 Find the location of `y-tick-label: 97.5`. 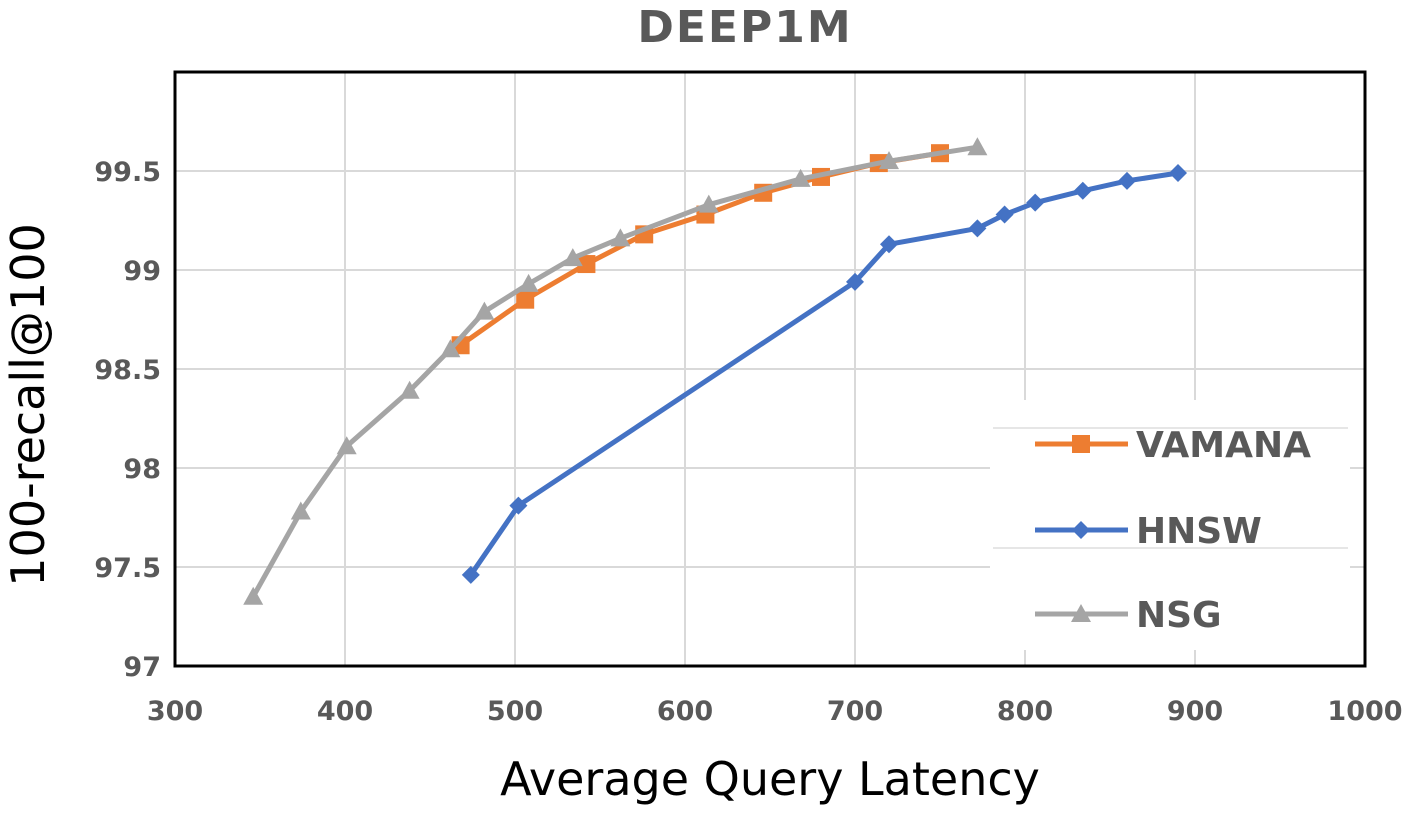

y-tick-label: 97.5 is located at coordinates (127, 568).